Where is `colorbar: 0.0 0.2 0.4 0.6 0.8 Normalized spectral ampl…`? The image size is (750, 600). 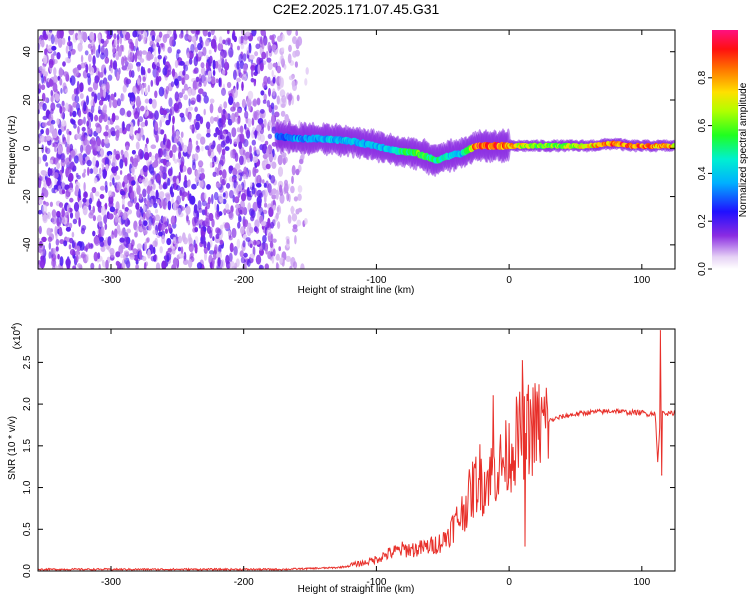
colorbar: 0.0 0.2 0.4 0.6 0.8 Normalized spectral ampl… is located at coordinates (723, 153).